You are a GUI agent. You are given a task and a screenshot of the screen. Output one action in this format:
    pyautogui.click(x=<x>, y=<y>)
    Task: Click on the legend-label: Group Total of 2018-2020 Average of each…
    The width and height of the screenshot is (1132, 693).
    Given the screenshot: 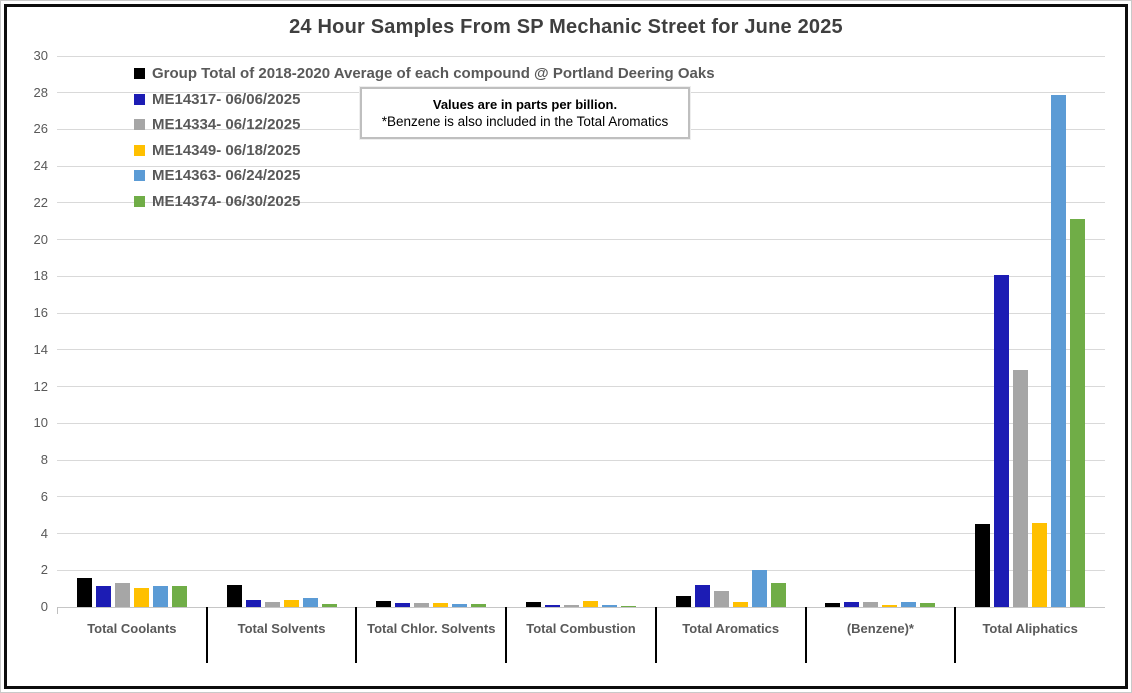 What is the action you would take?
    pyautogui.click(x=433, y=74)
    